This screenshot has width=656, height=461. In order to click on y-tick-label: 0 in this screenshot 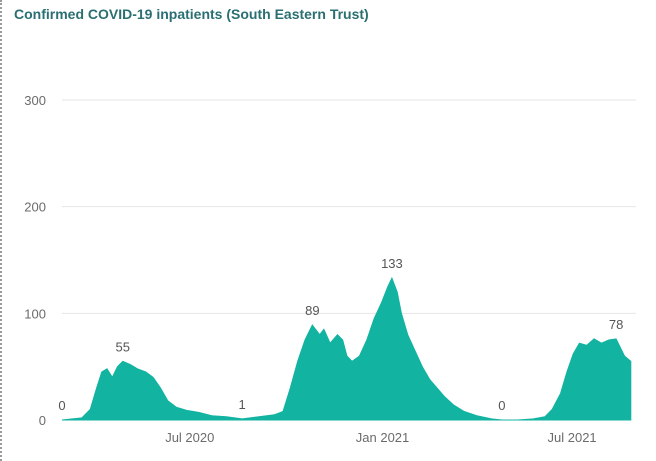, I will do `click(42, 420)`.